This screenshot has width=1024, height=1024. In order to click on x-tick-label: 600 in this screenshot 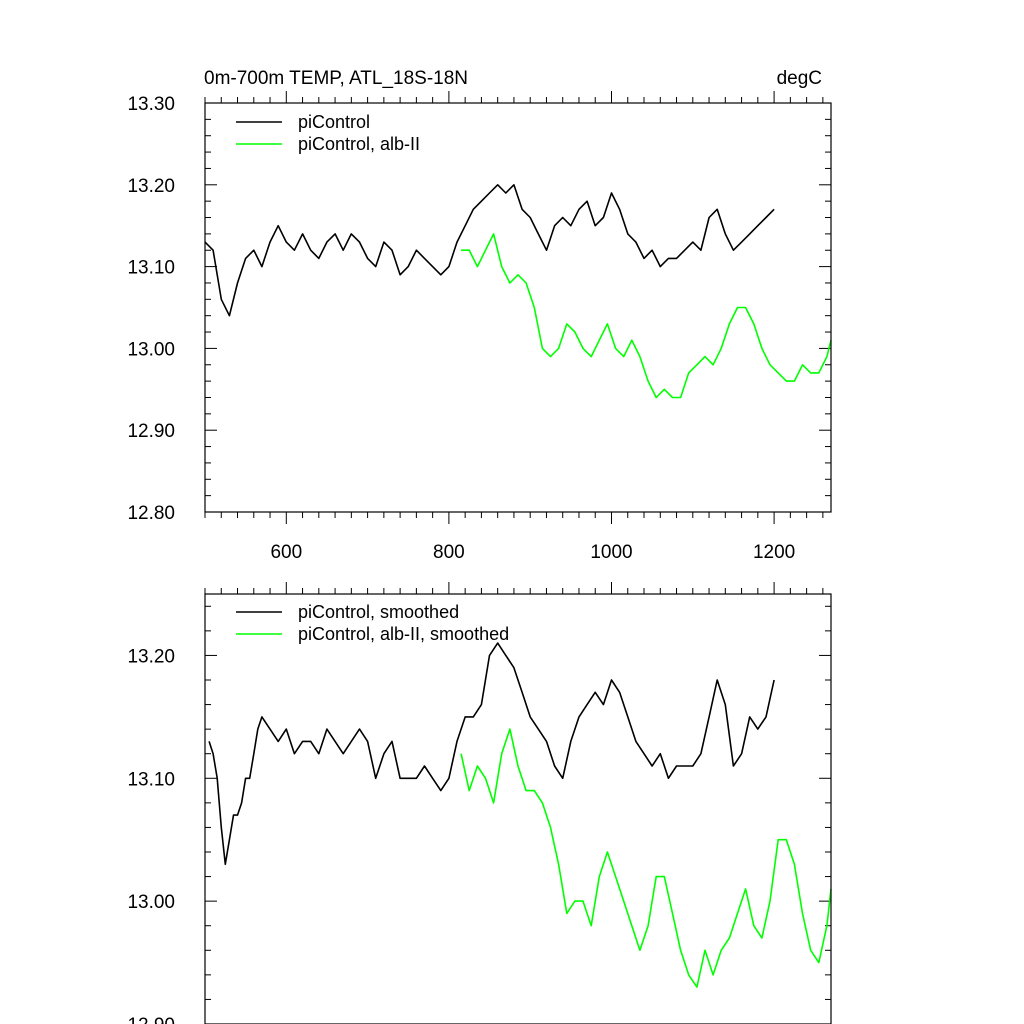, I will do `click(286, 552)`.